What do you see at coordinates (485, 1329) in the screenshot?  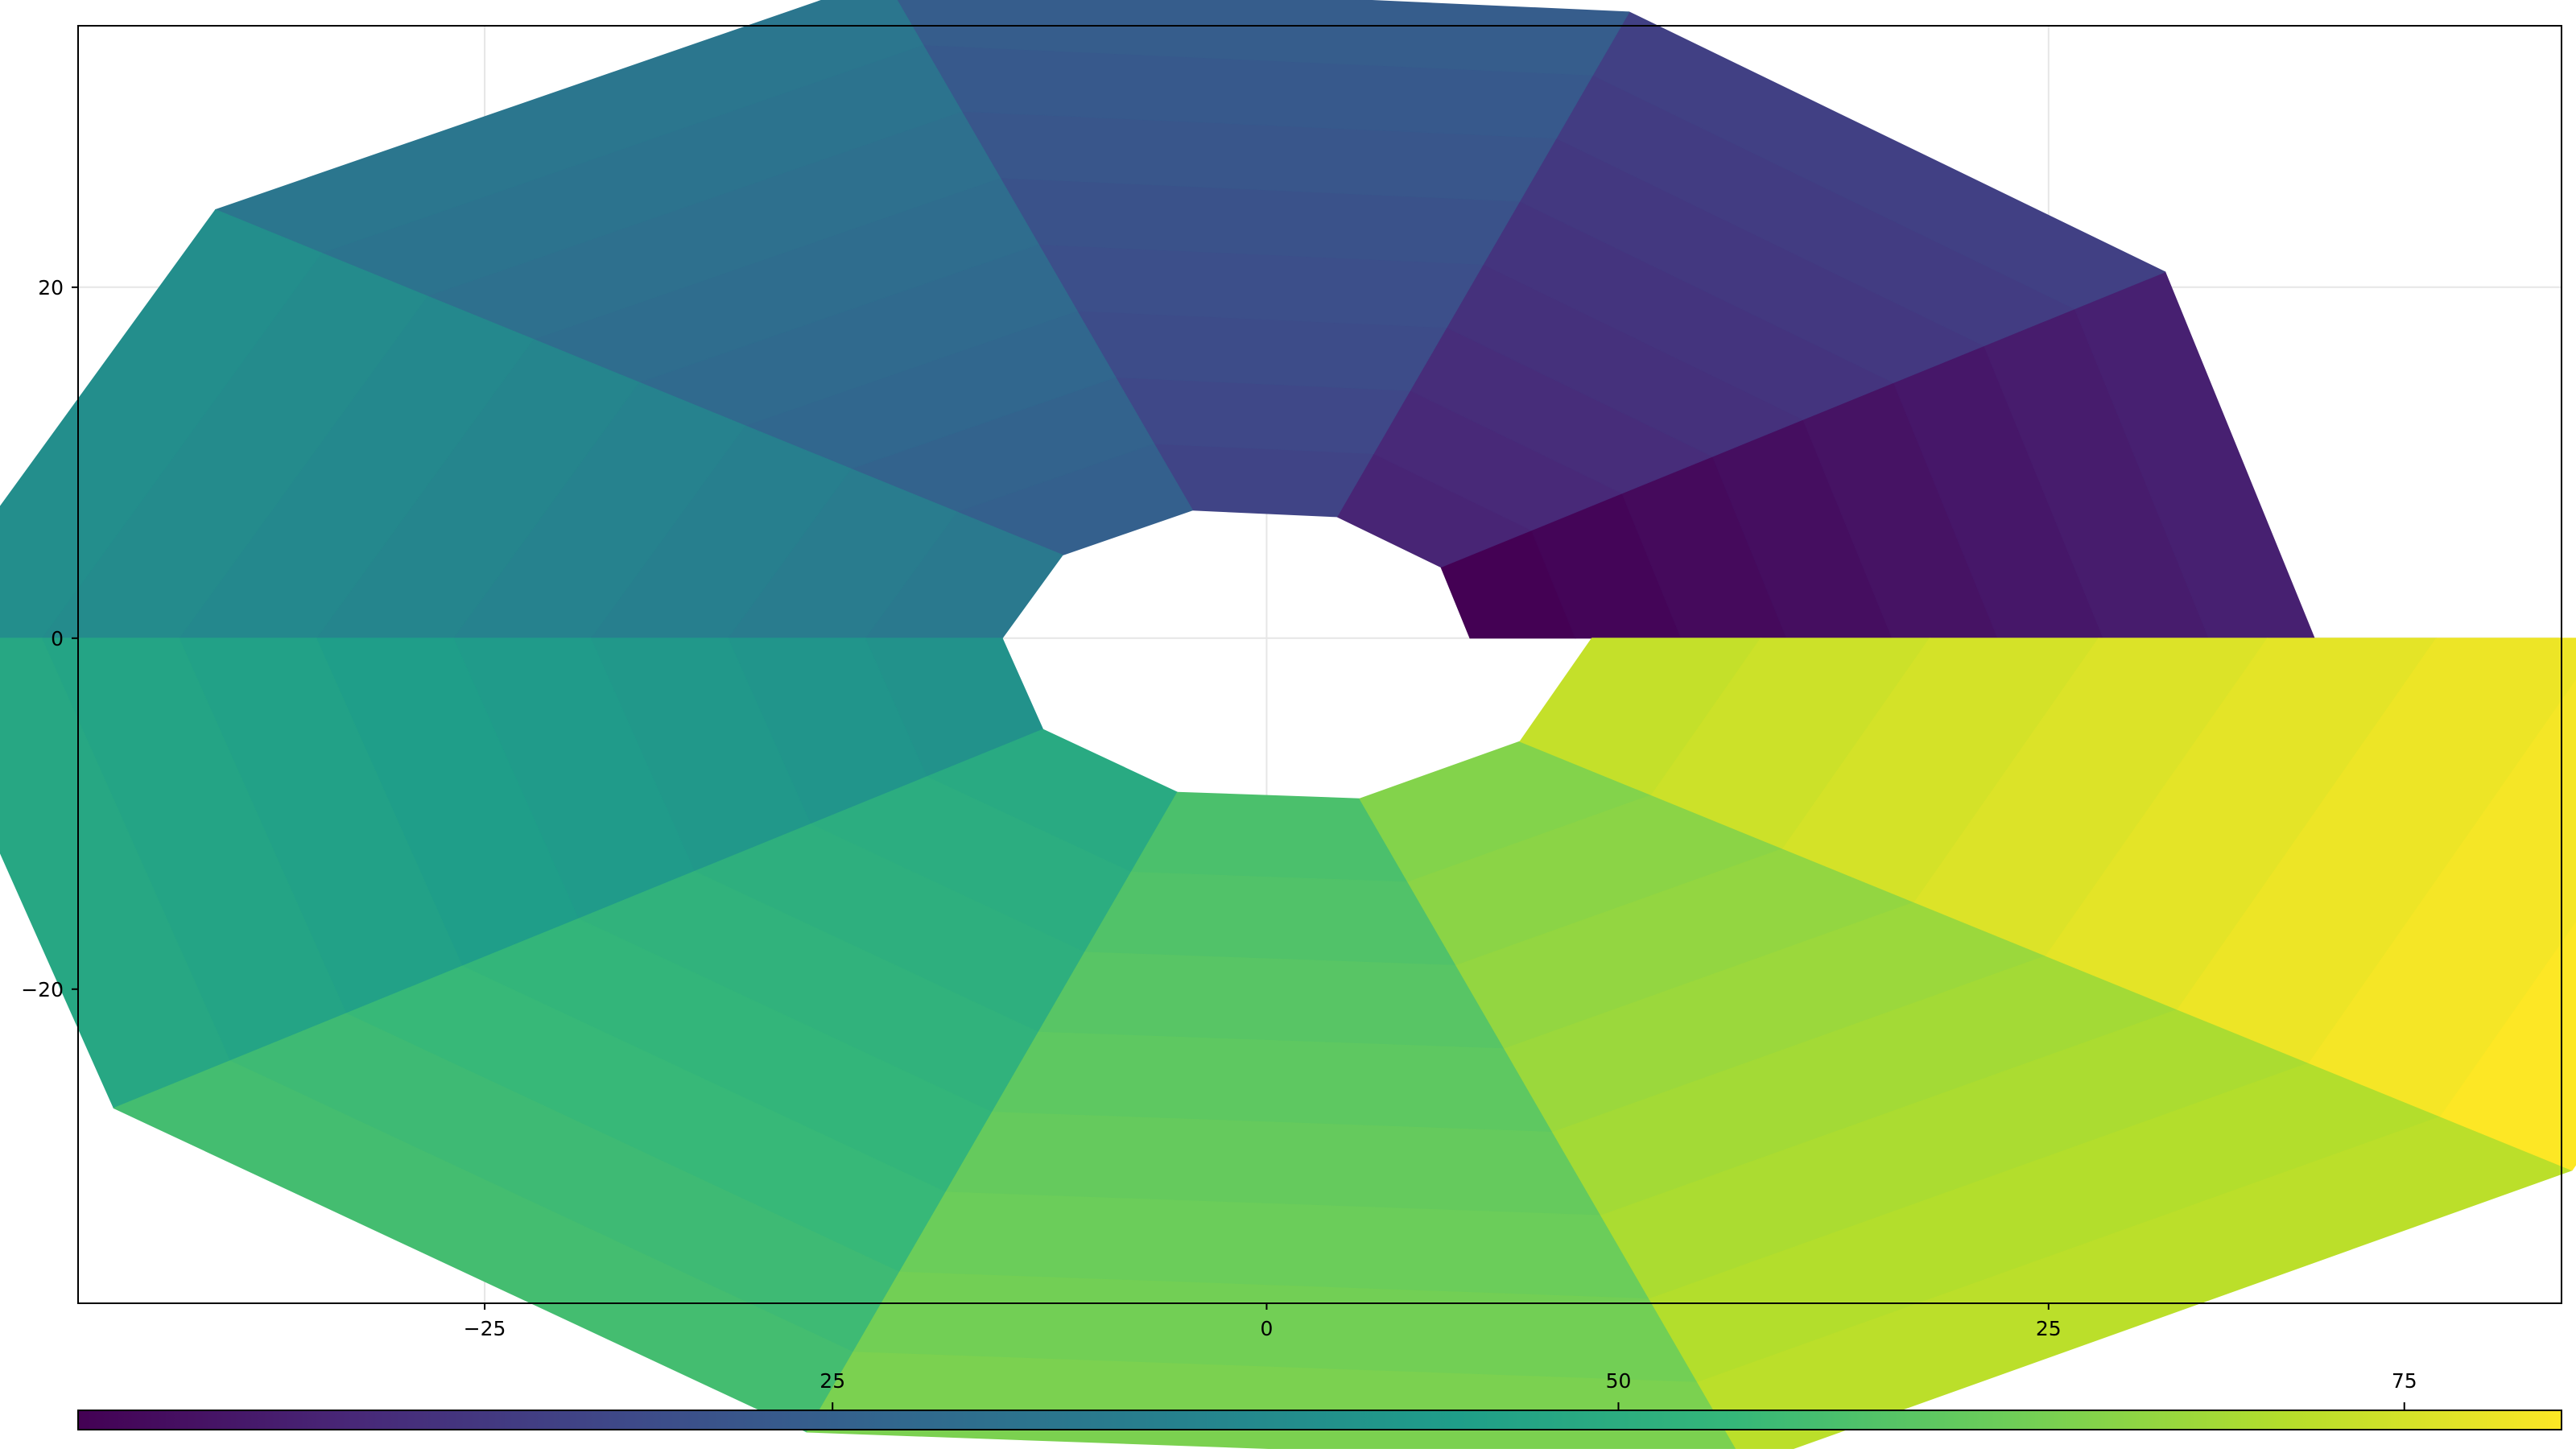 I see `x-tick-label: −25` at bounding box center [485, 1329].